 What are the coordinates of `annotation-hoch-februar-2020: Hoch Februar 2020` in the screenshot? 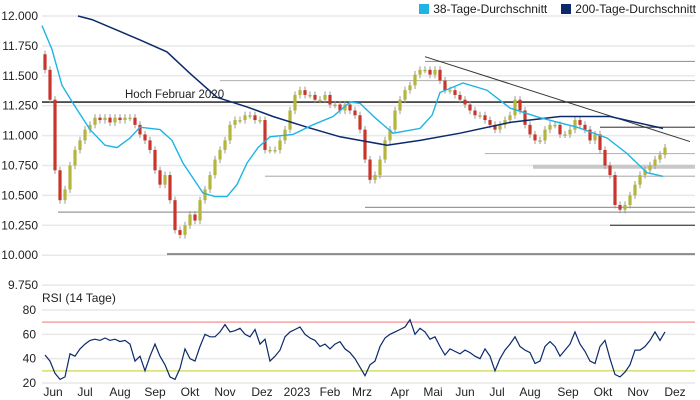 It's located at (174, 95).